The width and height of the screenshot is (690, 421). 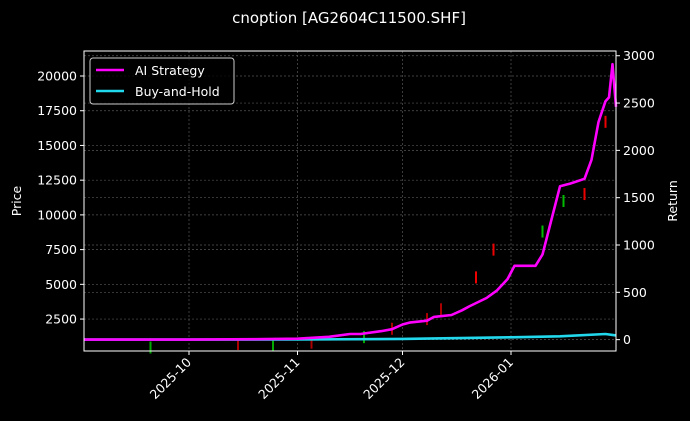 What do you see at coordinates (635, 292) in the screenshot?
I see `y-tick-right: 500` at bounding box center [635, 292].